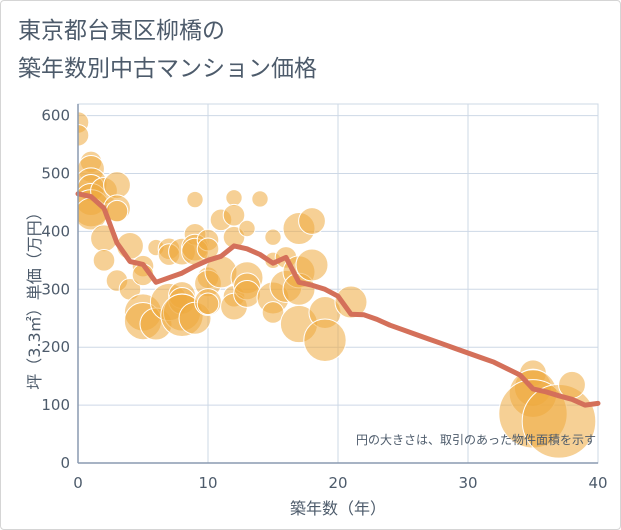 Image resolution: width=621 pixels, height=530 pixels. I want to click on y-tick-label: 200, so click(55, 347).